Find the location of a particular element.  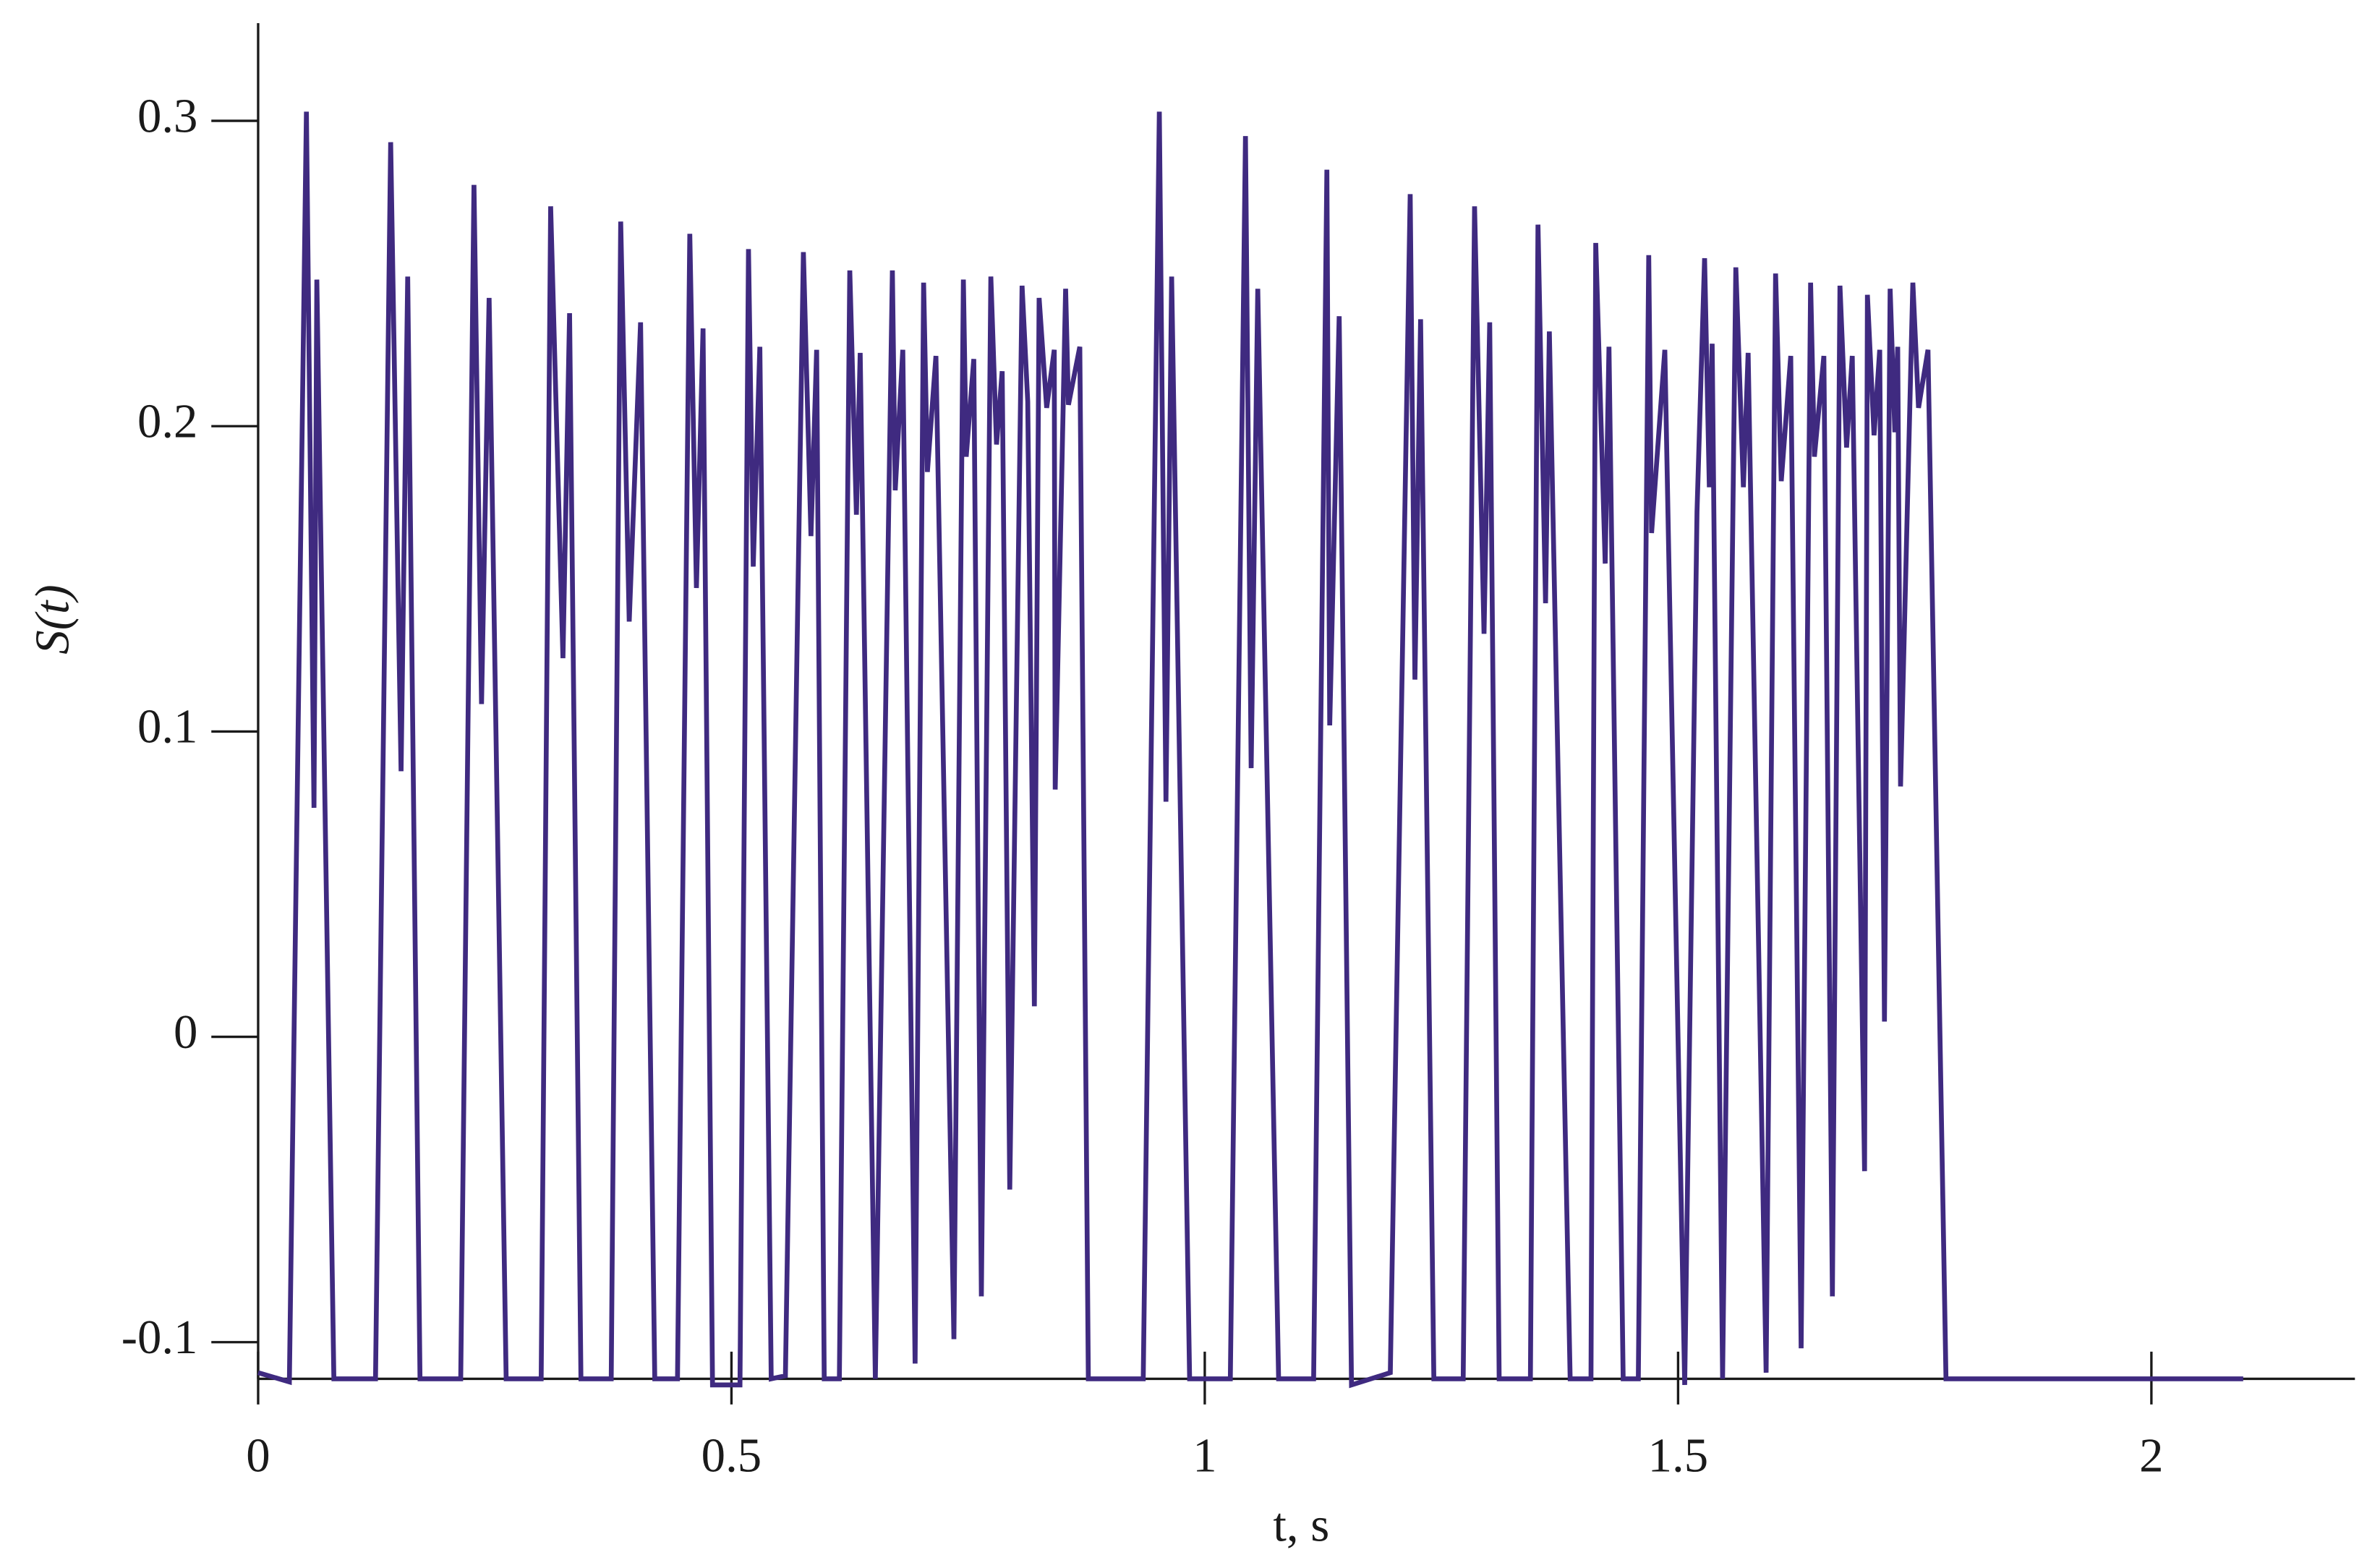

y-tick-label: -0.1 is located at coordinates (159, 1337).